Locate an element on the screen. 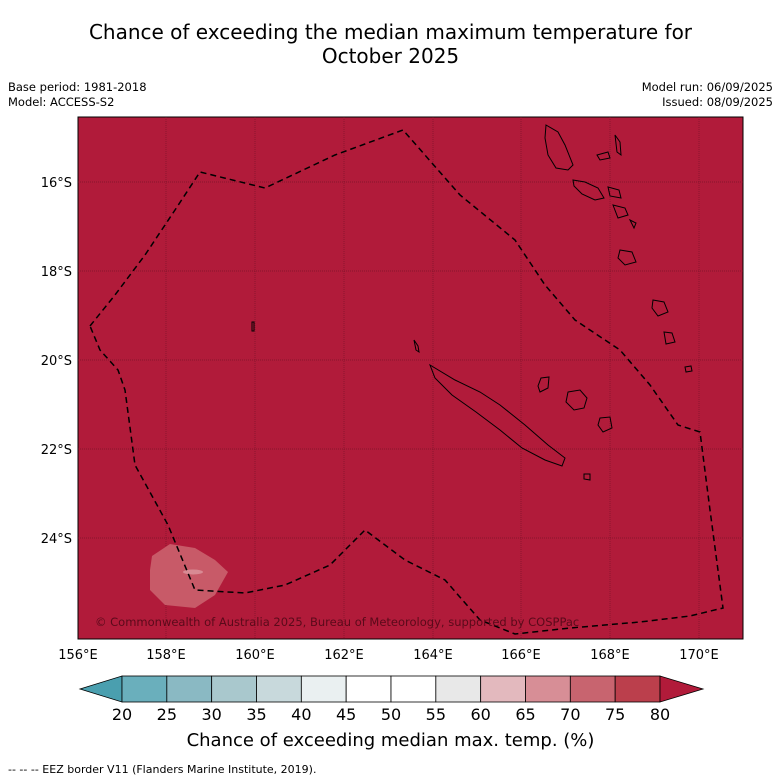 This screenshot has height=781, width=781. colorbar-tick-label: 20 is located at coordinates (122, 714).